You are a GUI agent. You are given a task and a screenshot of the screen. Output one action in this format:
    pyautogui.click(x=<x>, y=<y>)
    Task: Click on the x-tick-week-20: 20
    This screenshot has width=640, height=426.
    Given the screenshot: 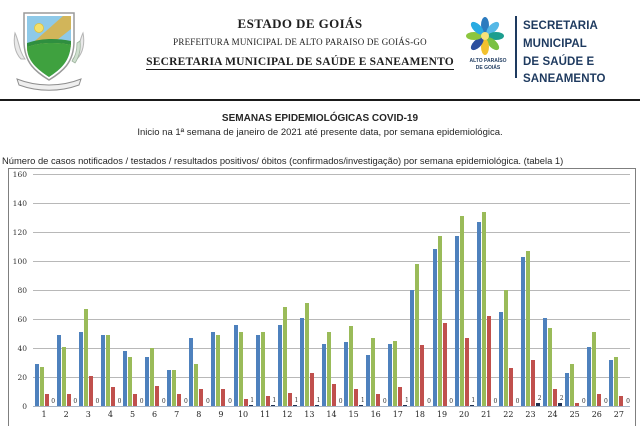 What is the action you would take?
    pyautogui.click(x=464, y=414)
    